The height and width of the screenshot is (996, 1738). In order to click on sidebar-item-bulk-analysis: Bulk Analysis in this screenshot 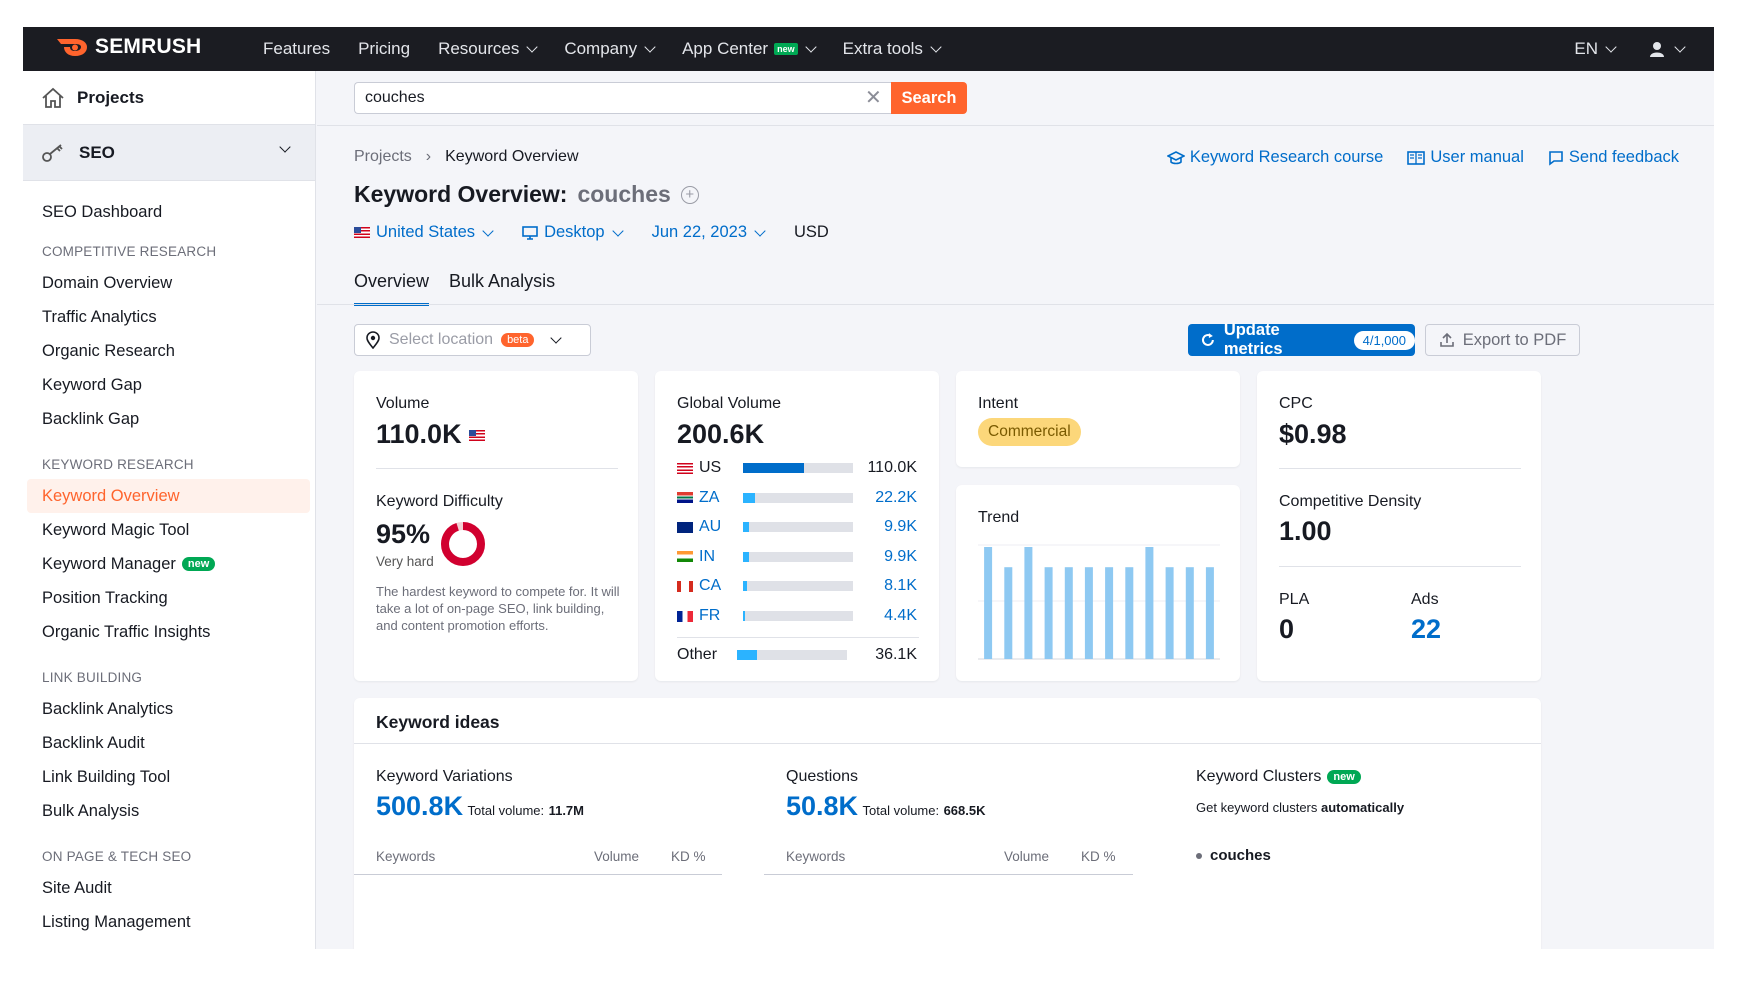, I will do `click(169, 811)`.